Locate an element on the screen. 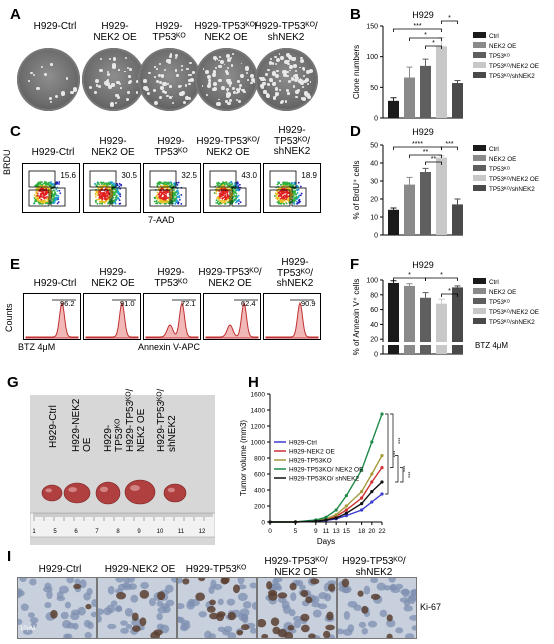 This screenshot has width=554, height=644. facs-plot-tp53-sh: 18.9 is located at coordinates (292, 188).